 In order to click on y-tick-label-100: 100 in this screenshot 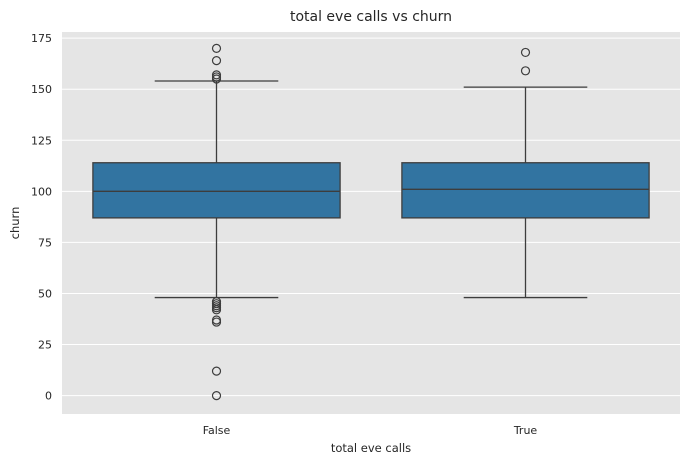, I will do `click(41, 191)`.